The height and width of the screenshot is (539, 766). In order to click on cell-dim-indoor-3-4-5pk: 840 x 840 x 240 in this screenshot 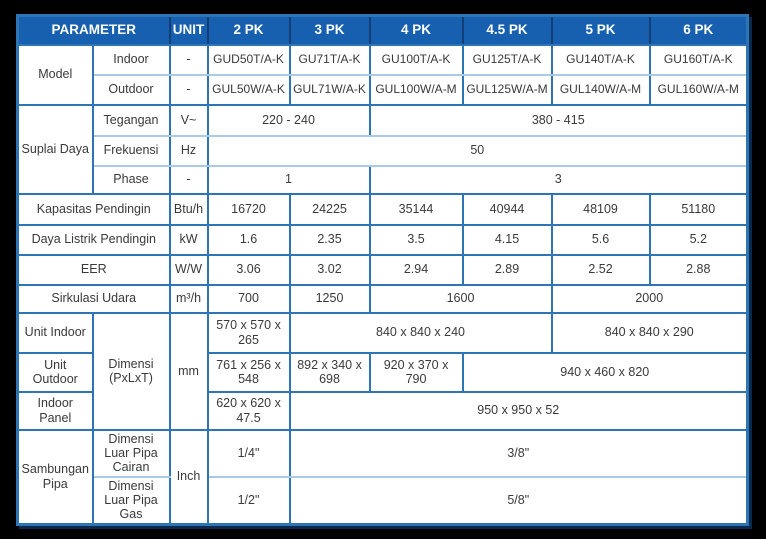, I will do `click(420, 332)`.